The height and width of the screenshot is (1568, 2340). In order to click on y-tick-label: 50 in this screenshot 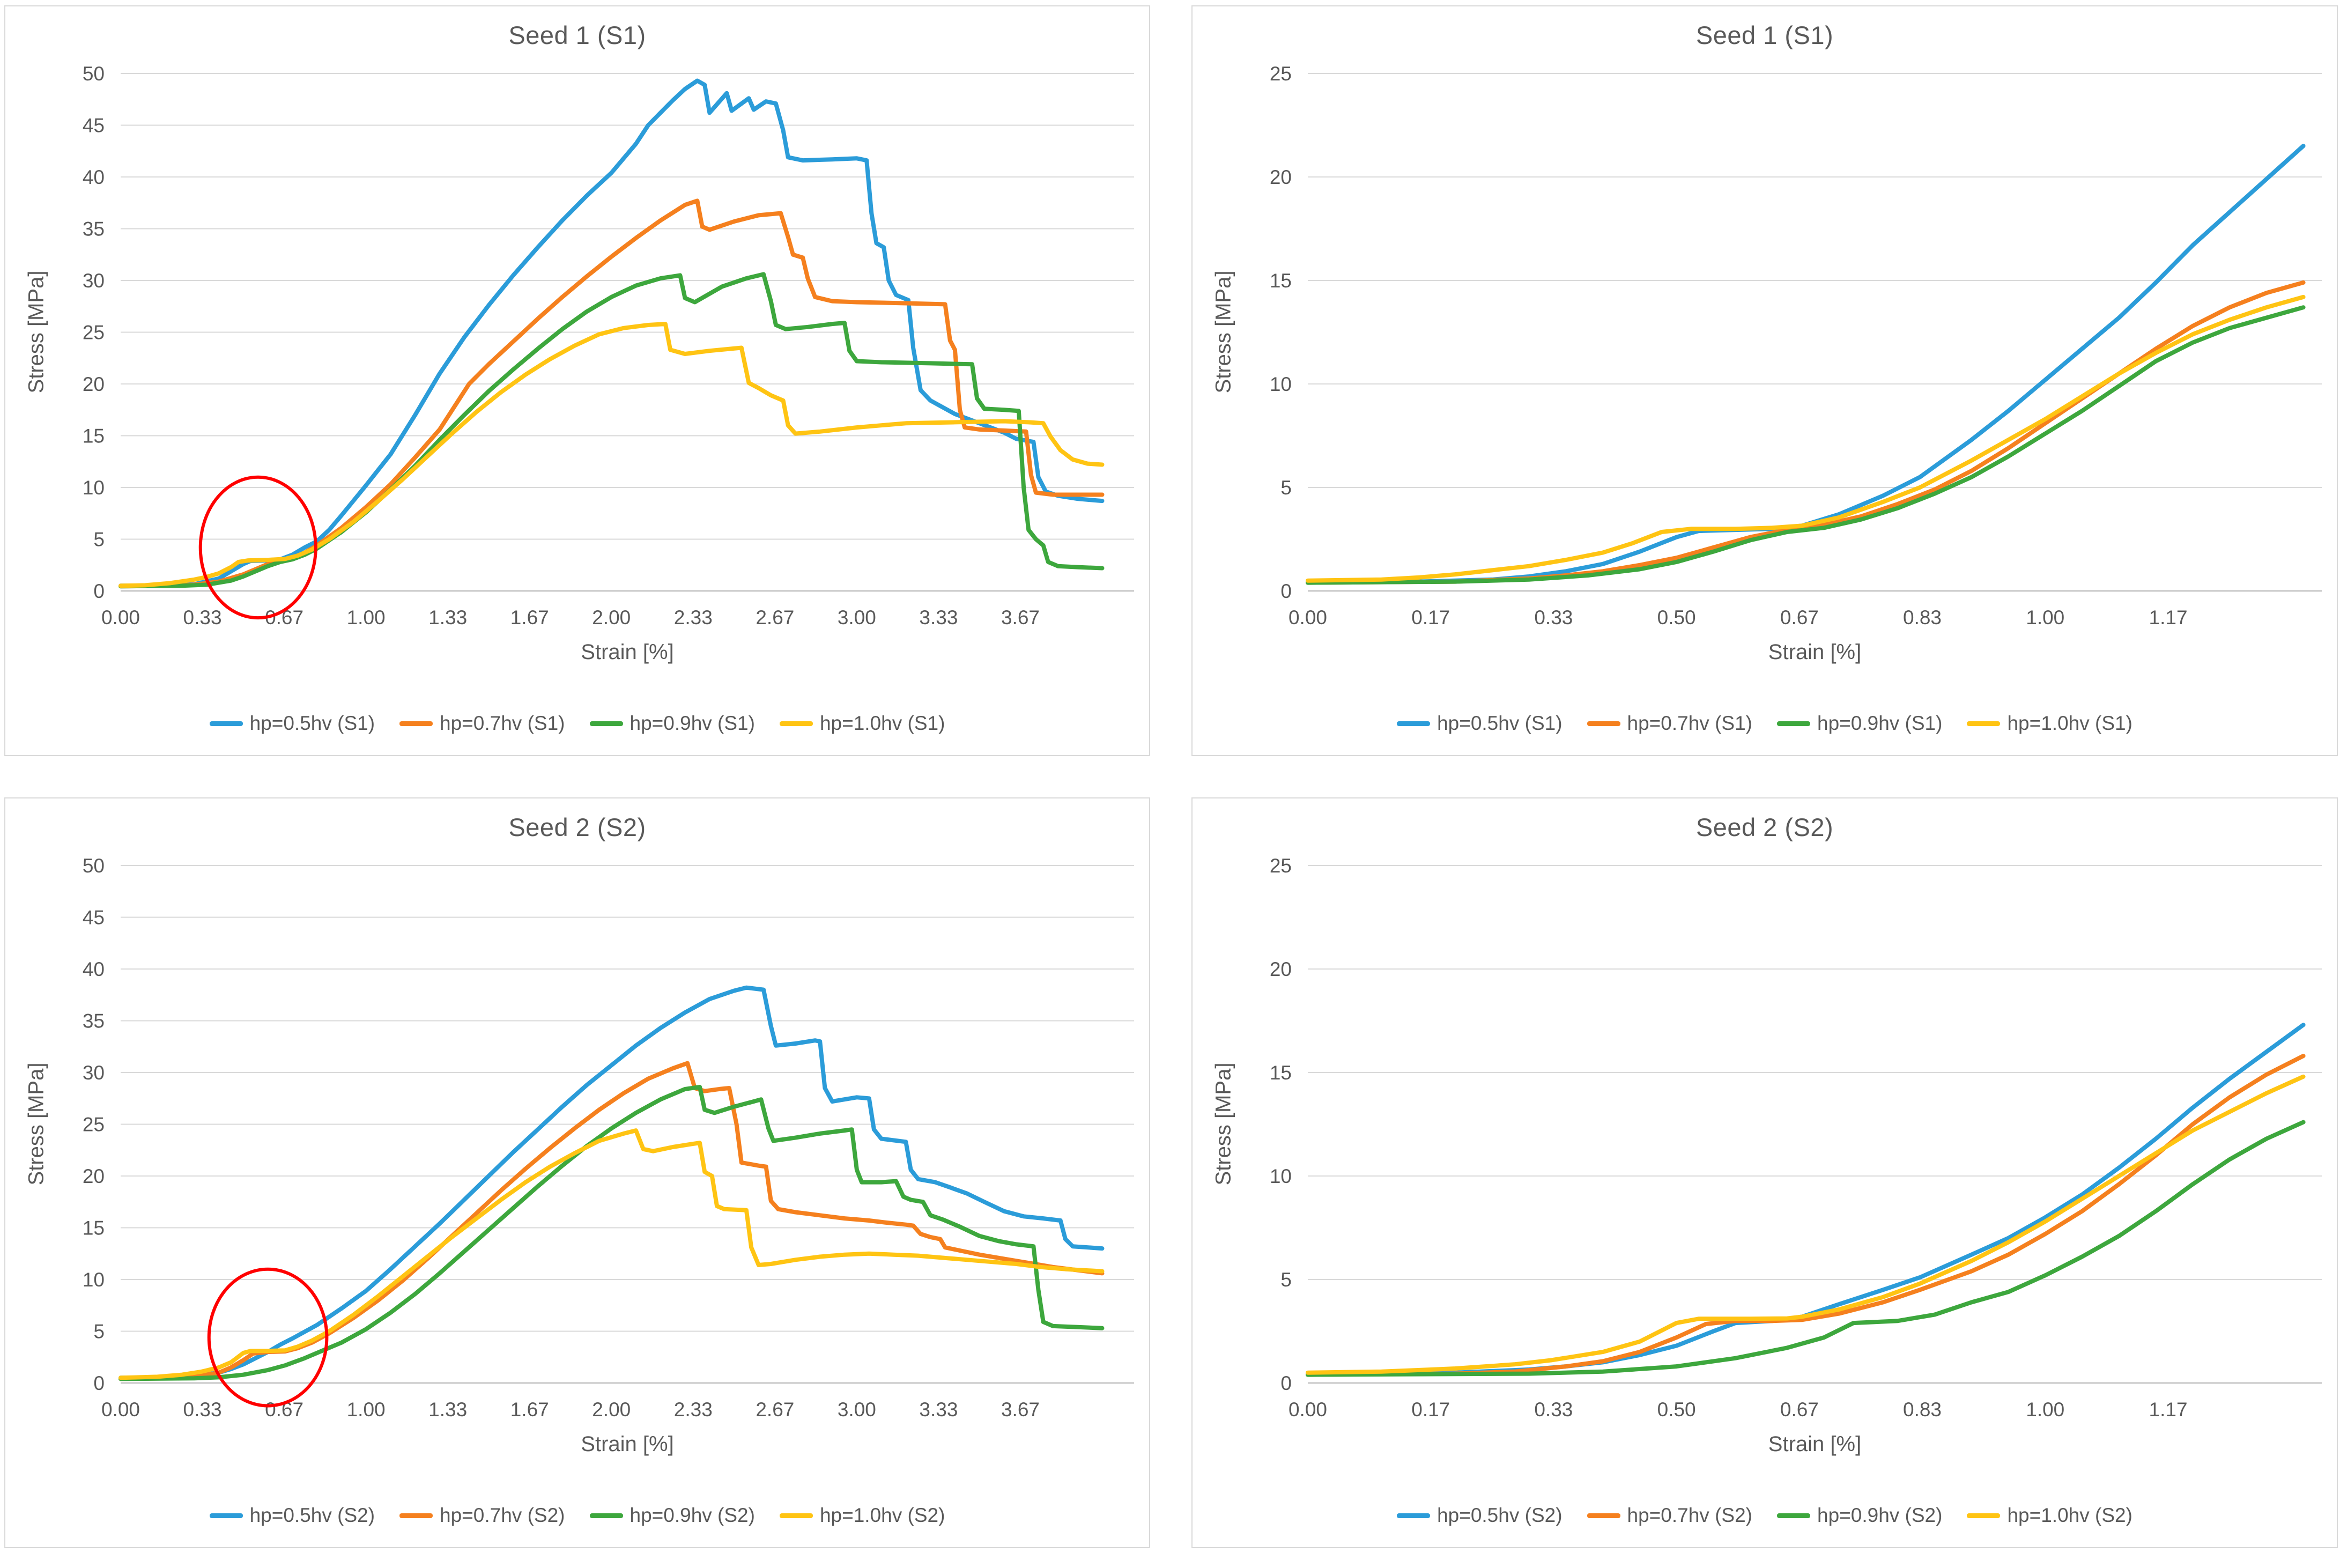, I will do `click(94, 866)`.